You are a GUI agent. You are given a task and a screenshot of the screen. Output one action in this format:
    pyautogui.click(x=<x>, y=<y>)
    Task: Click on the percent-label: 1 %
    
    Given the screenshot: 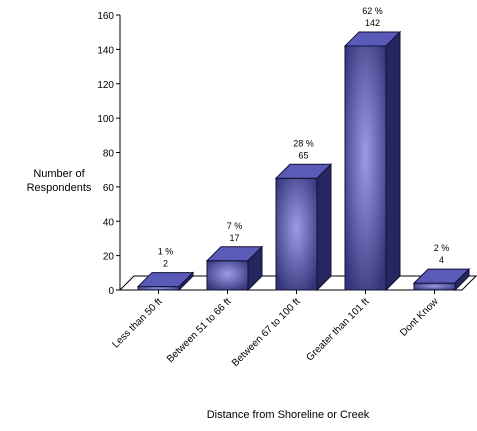 What is the action you would take?
    pyautogui.click(x=166, y=252)
    